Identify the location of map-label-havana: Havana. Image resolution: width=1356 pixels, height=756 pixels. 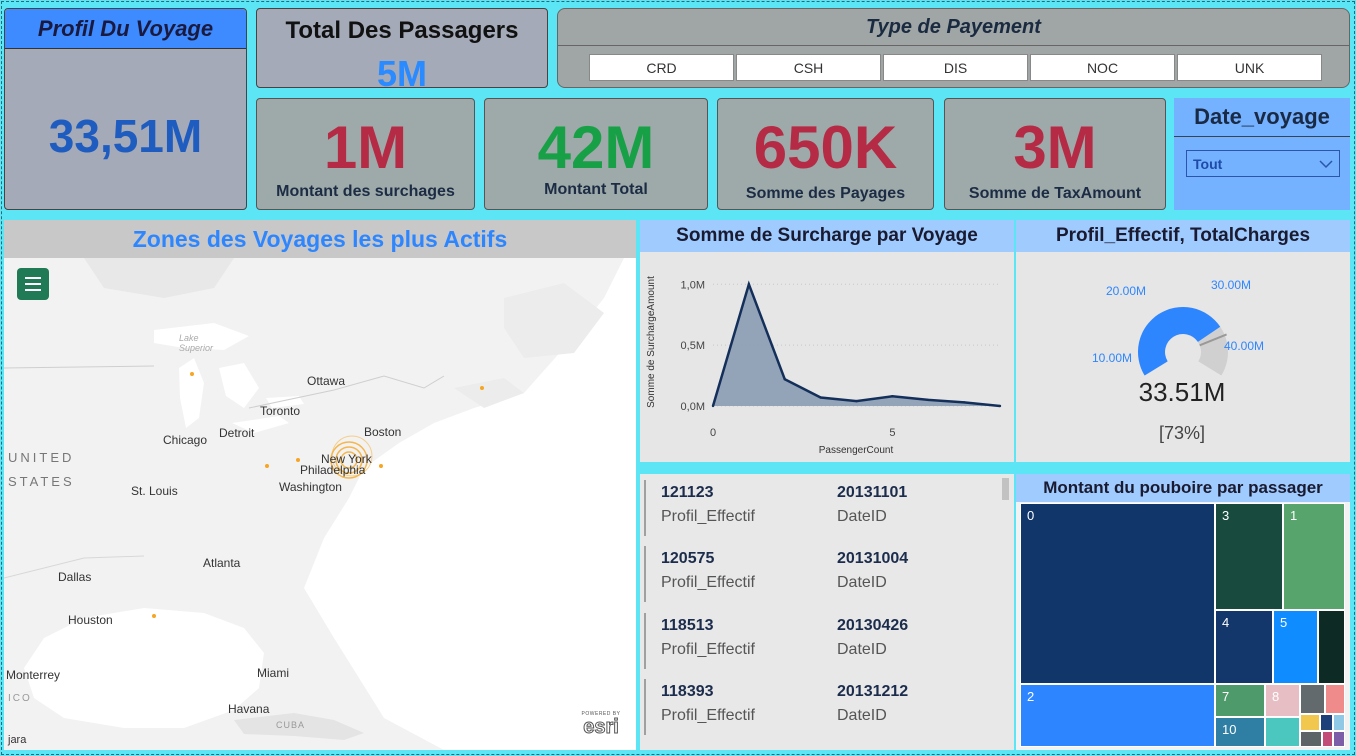
(249, 709).